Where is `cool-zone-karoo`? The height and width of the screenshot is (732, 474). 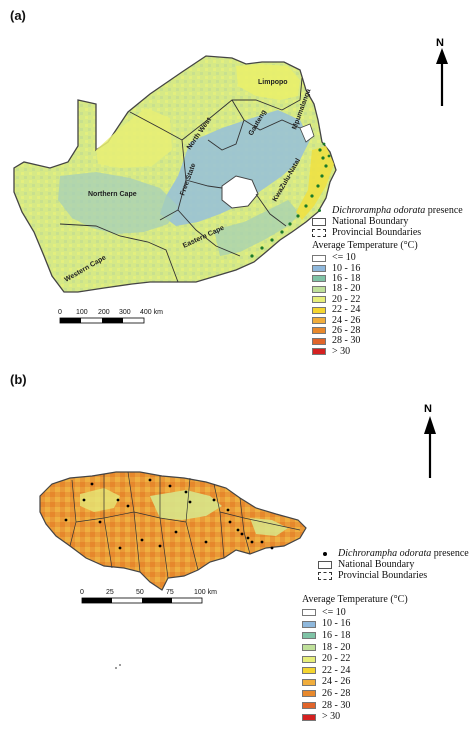
cool-zone-karoo is located at coordinates (118, 203).